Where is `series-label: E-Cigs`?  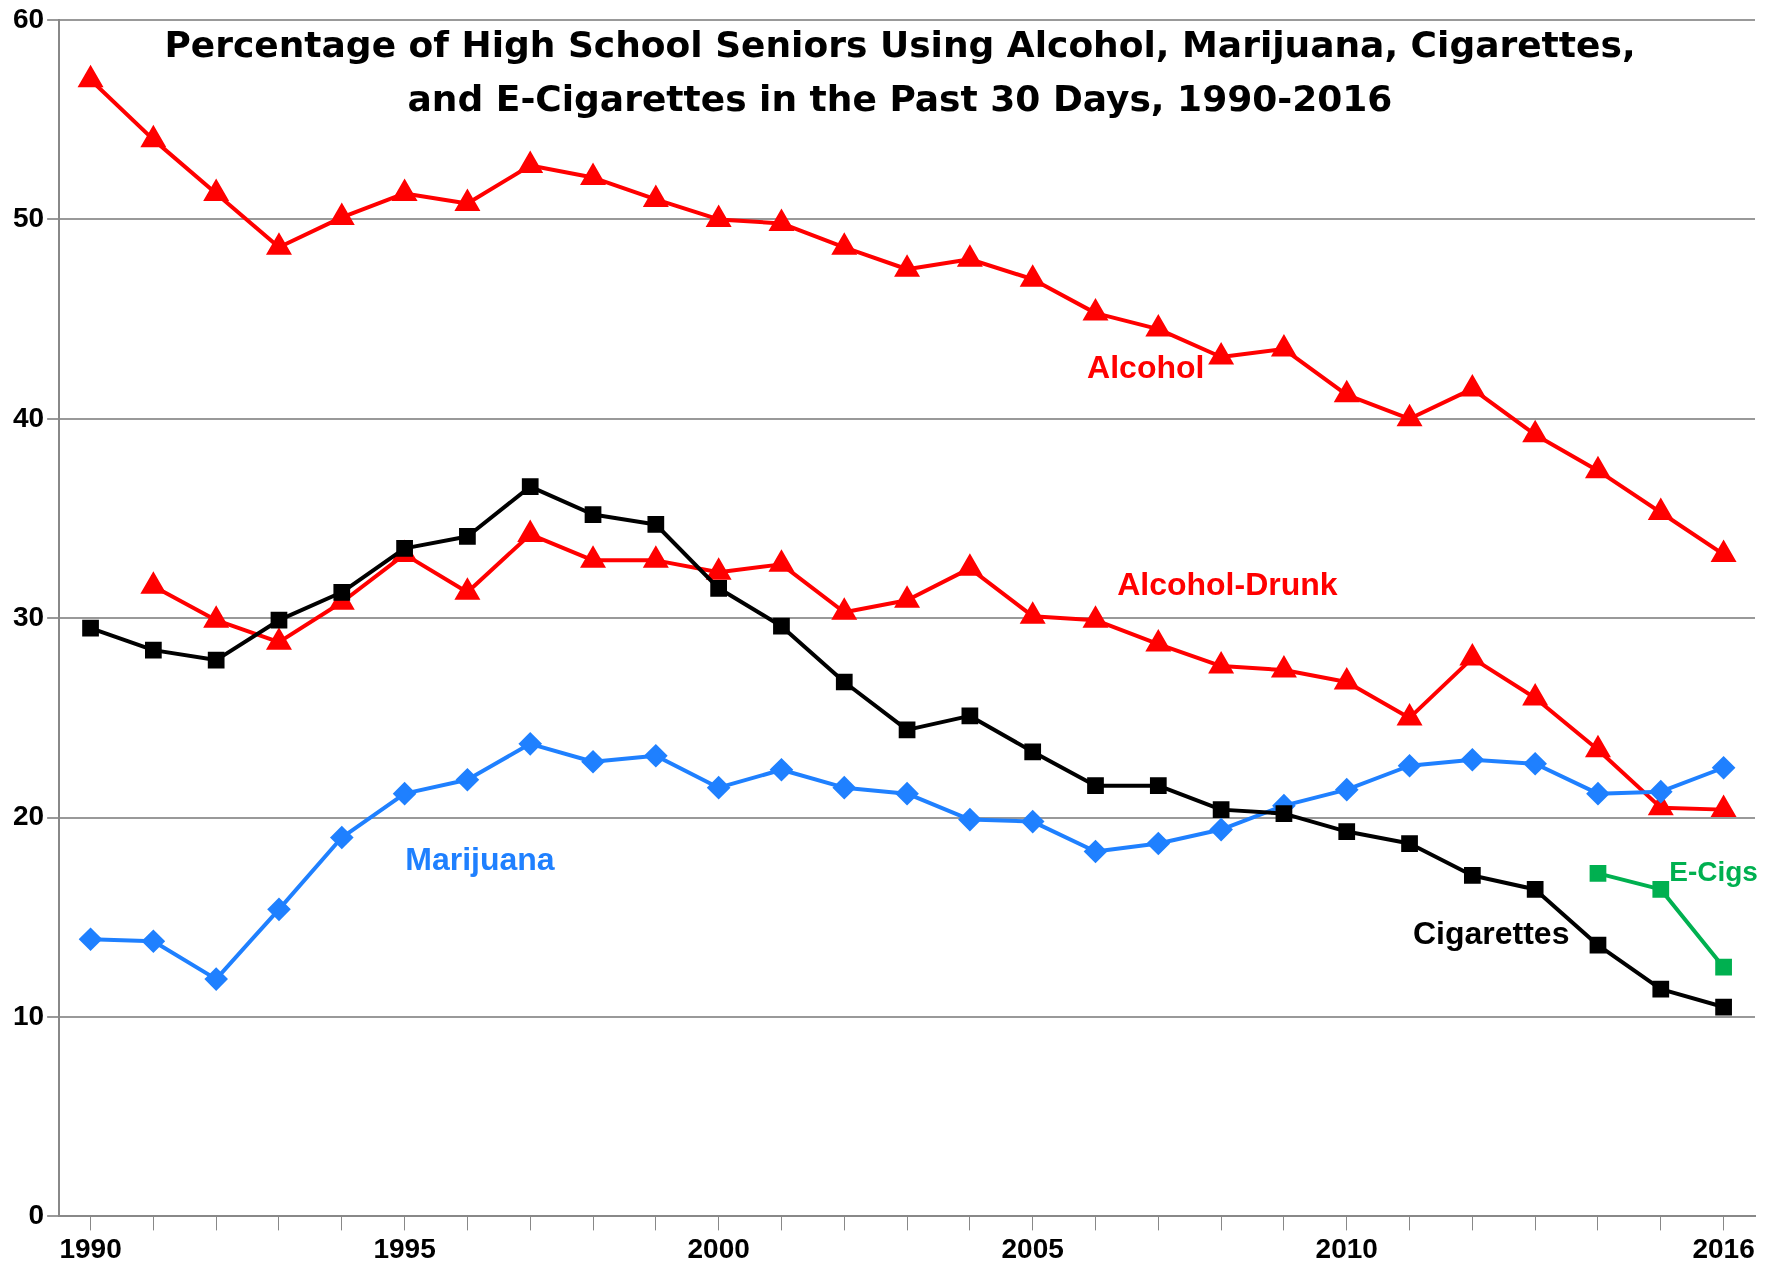
series-label: E-Cigs is located at coordinates (1713, 872).